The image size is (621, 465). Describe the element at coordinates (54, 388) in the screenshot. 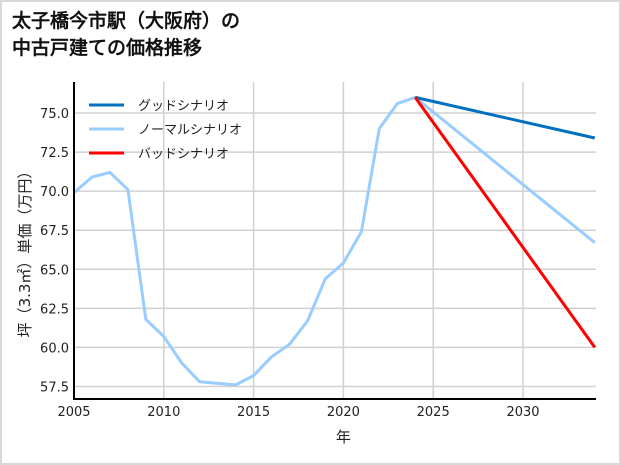

I see `y-tick-label: 57.5` at that location.